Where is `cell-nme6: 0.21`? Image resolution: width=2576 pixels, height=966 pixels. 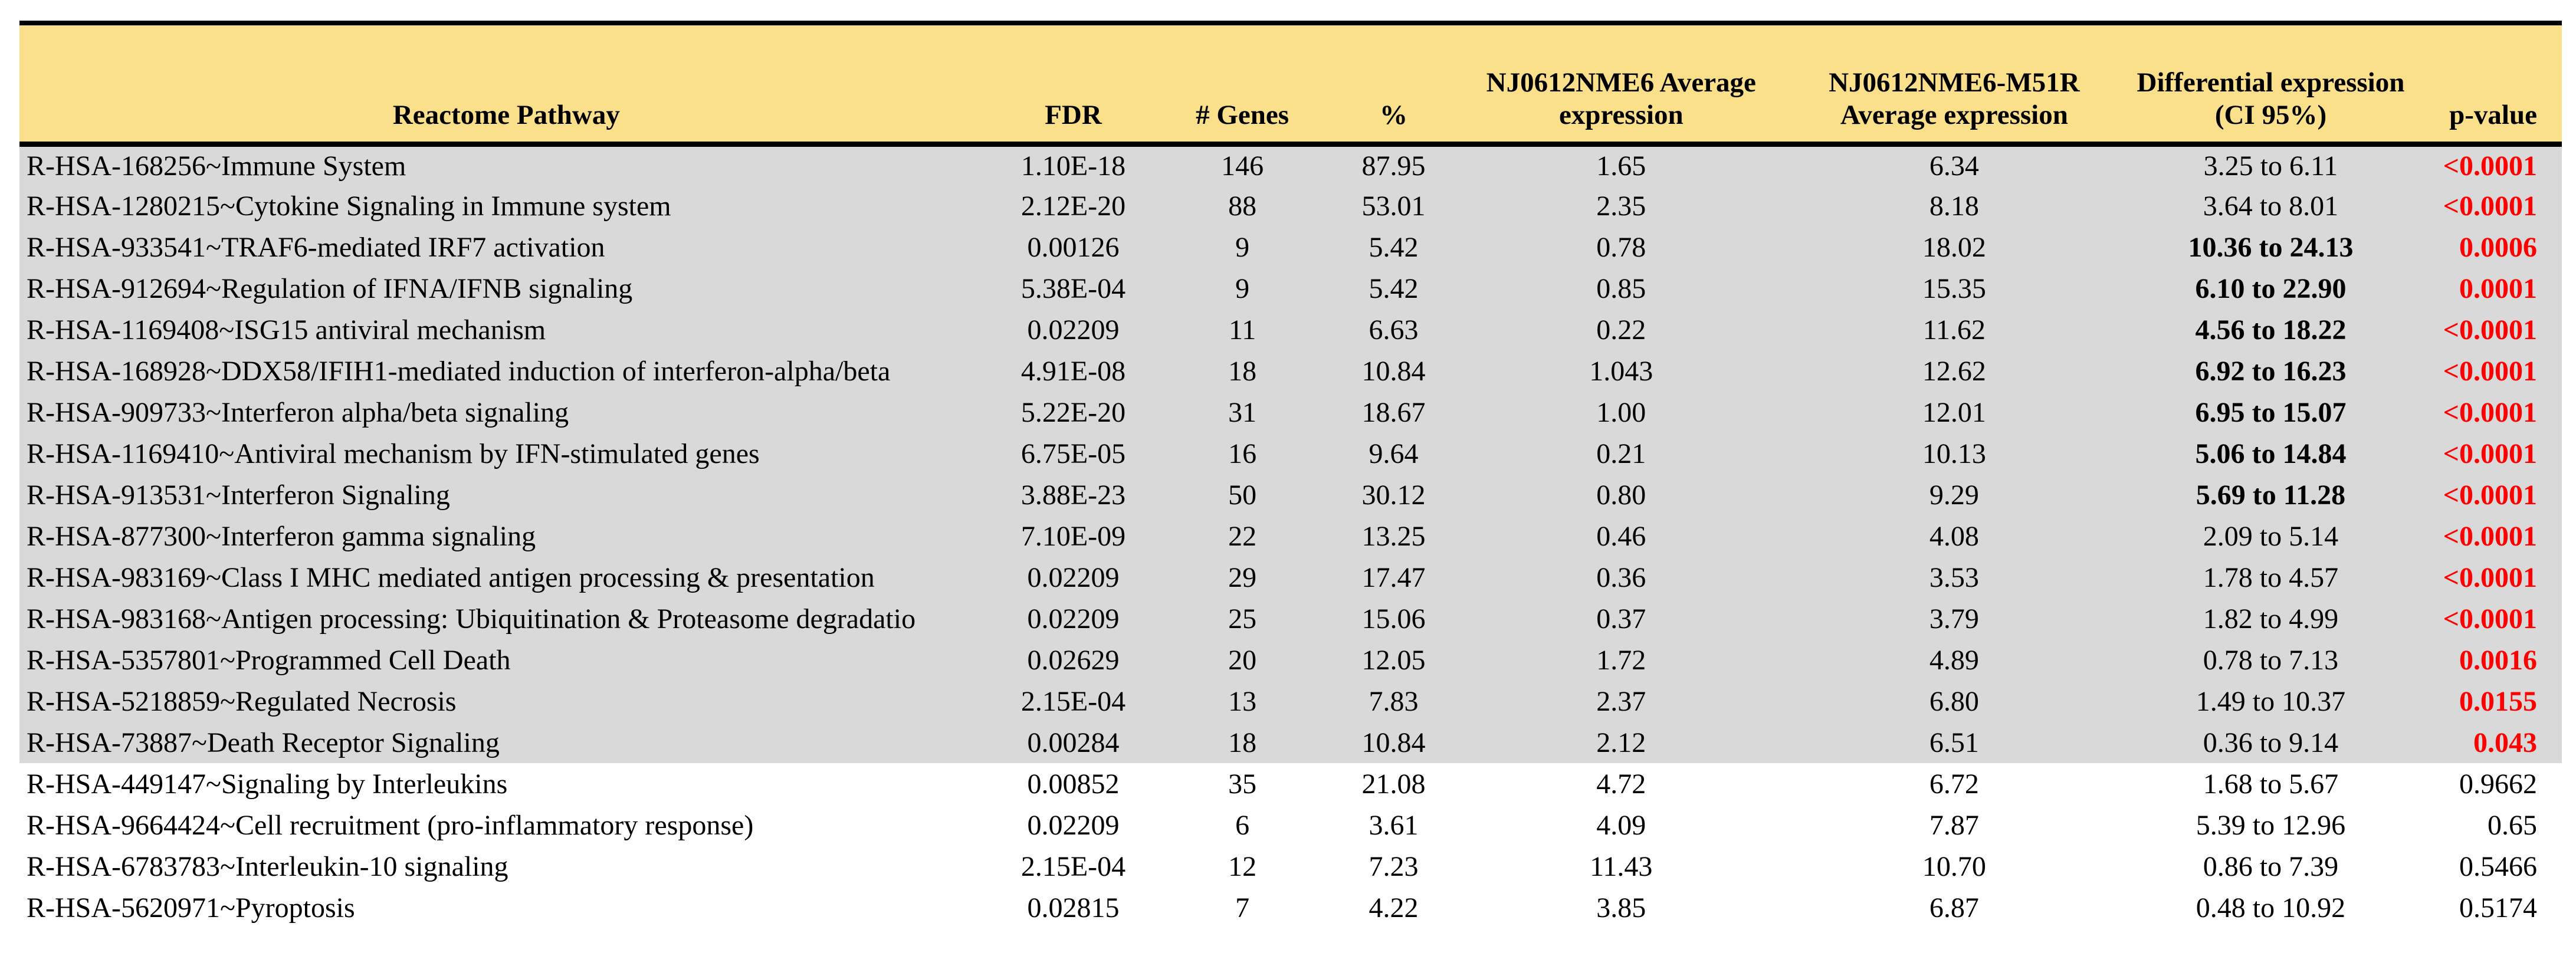
cell-nme6: 0.21 is located at coordinates (1621, 454).